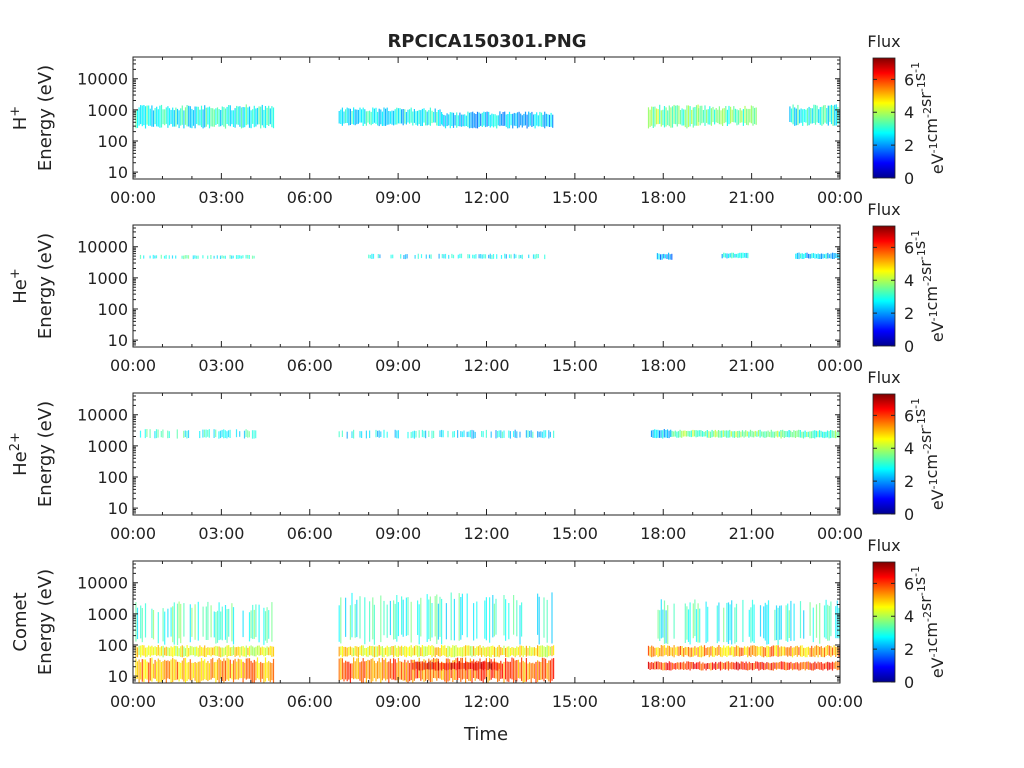  Describe the element at coordinates (663, 197) in the screenshot. I see `x-tick-label: 18:00` at that location.